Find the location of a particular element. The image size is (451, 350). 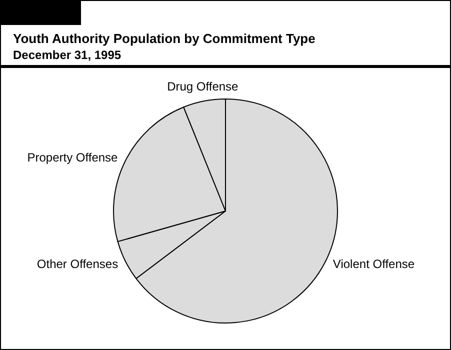

chart-subtitle: December 31, 1995 is located at coordinates (67, 55).